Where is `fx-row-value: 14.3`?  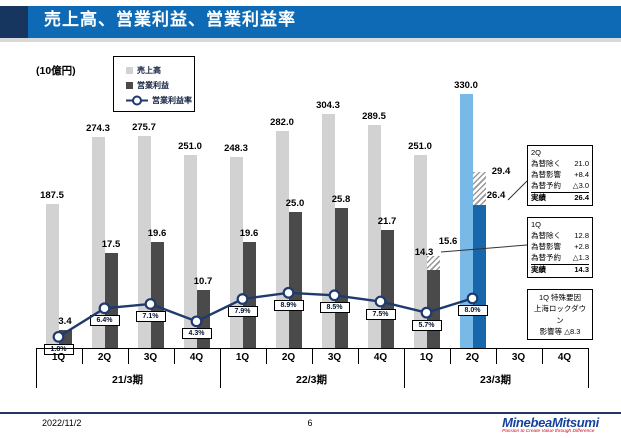 fx-row-value: 14.3 is located at coordinates (581, 269).